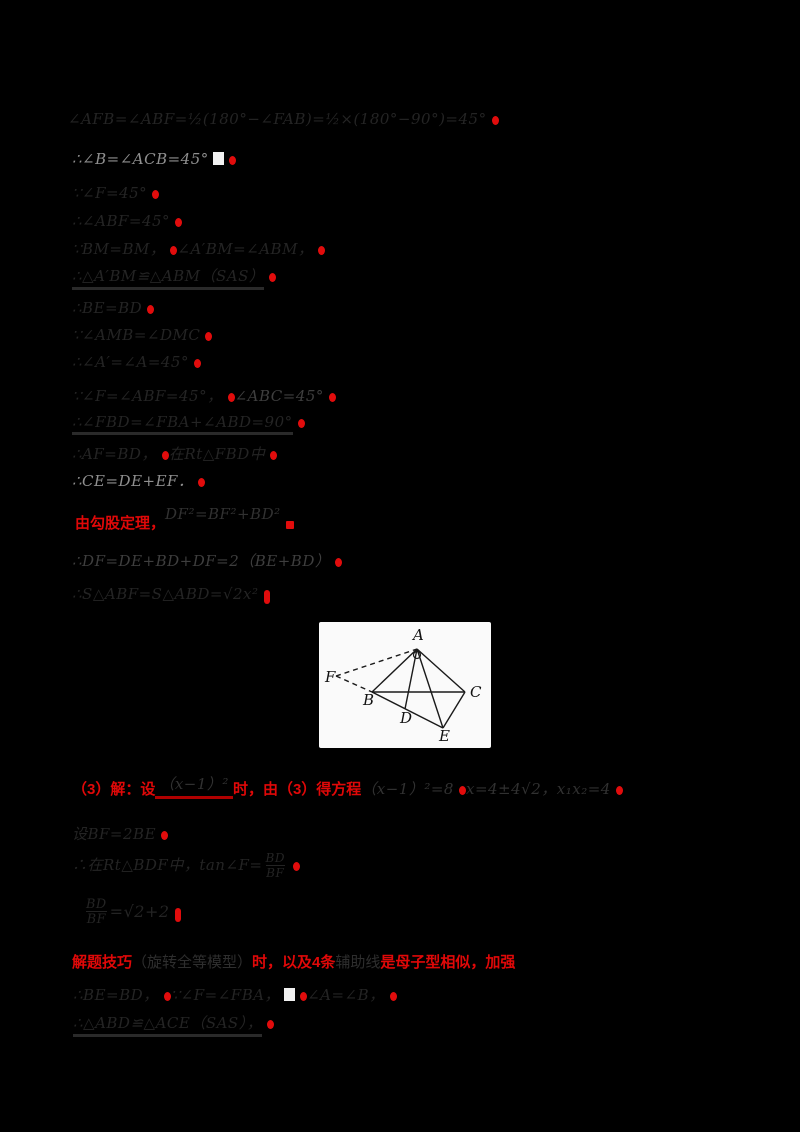 The width and height of the screenshot is (800, 1132). I want to click on geometry-figure: A B C D E F, so click(405, 685).